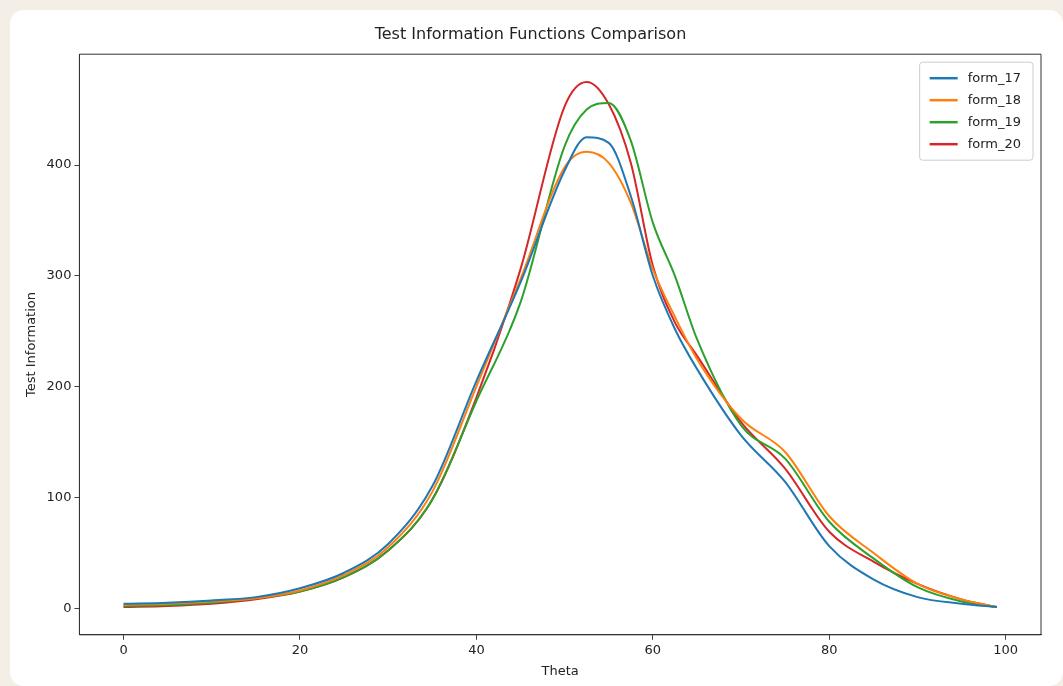  I want to click on y-tick-label: 100, so click(59, 496).